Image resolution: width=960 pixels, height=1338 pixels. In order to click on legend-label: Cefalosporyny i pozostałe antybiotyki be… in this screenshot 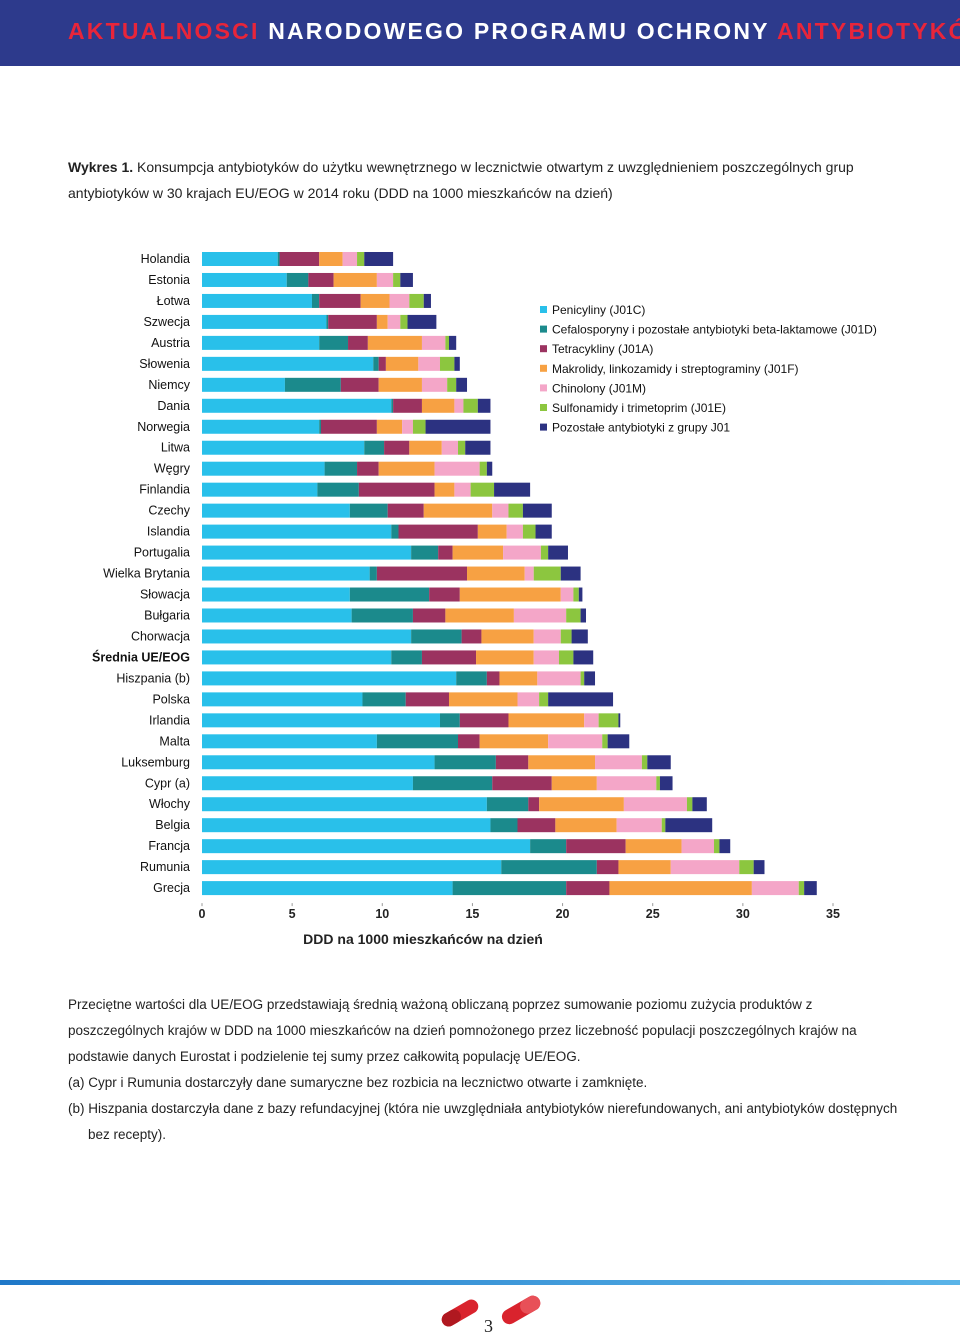, I will do `click(714, 330)`.